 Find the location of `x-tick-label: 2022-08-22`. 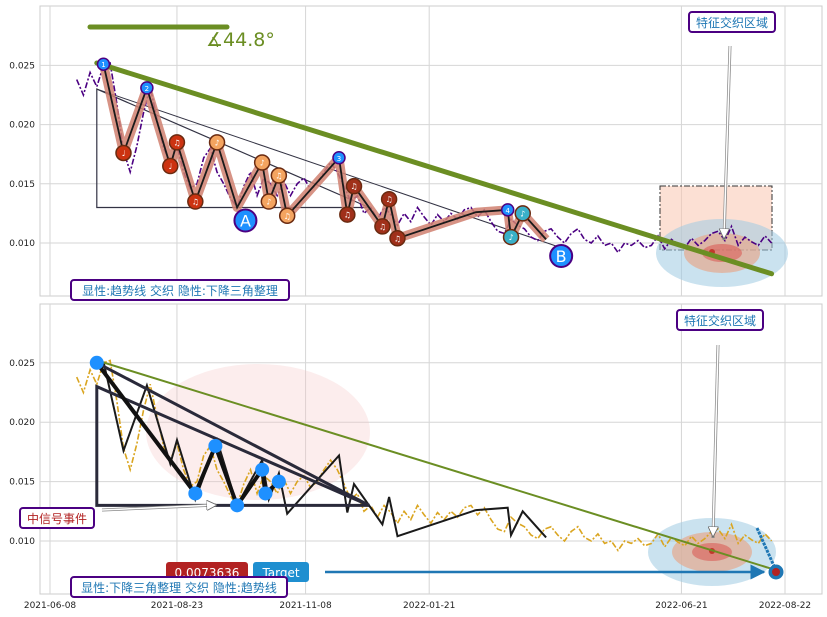

x-tick-label: 2022-08-22 is located at coordinates (785, 606).